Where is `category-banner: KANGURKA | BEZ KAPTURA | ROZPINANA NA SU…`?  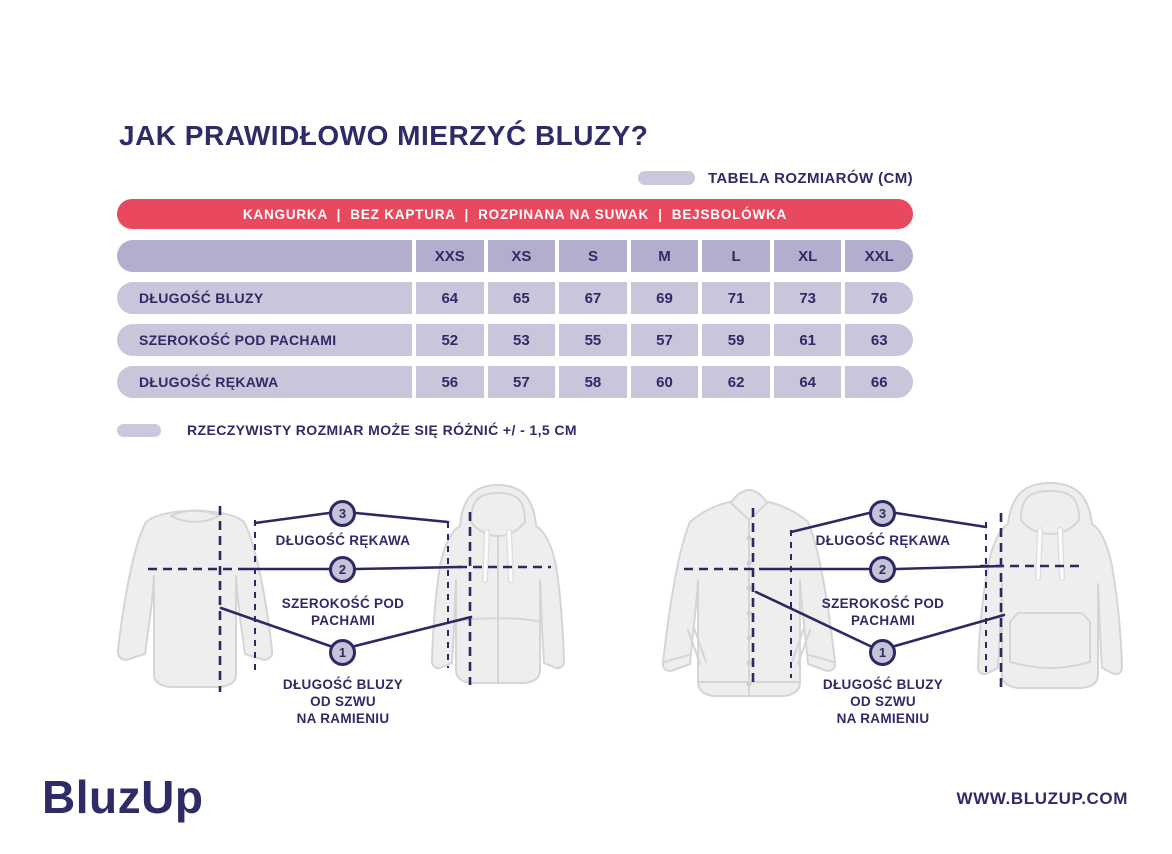
category-banner: KANGURKA | BEZ KAPTURA | ROZPINANA NA SU… is located at coordinates (515, 214).